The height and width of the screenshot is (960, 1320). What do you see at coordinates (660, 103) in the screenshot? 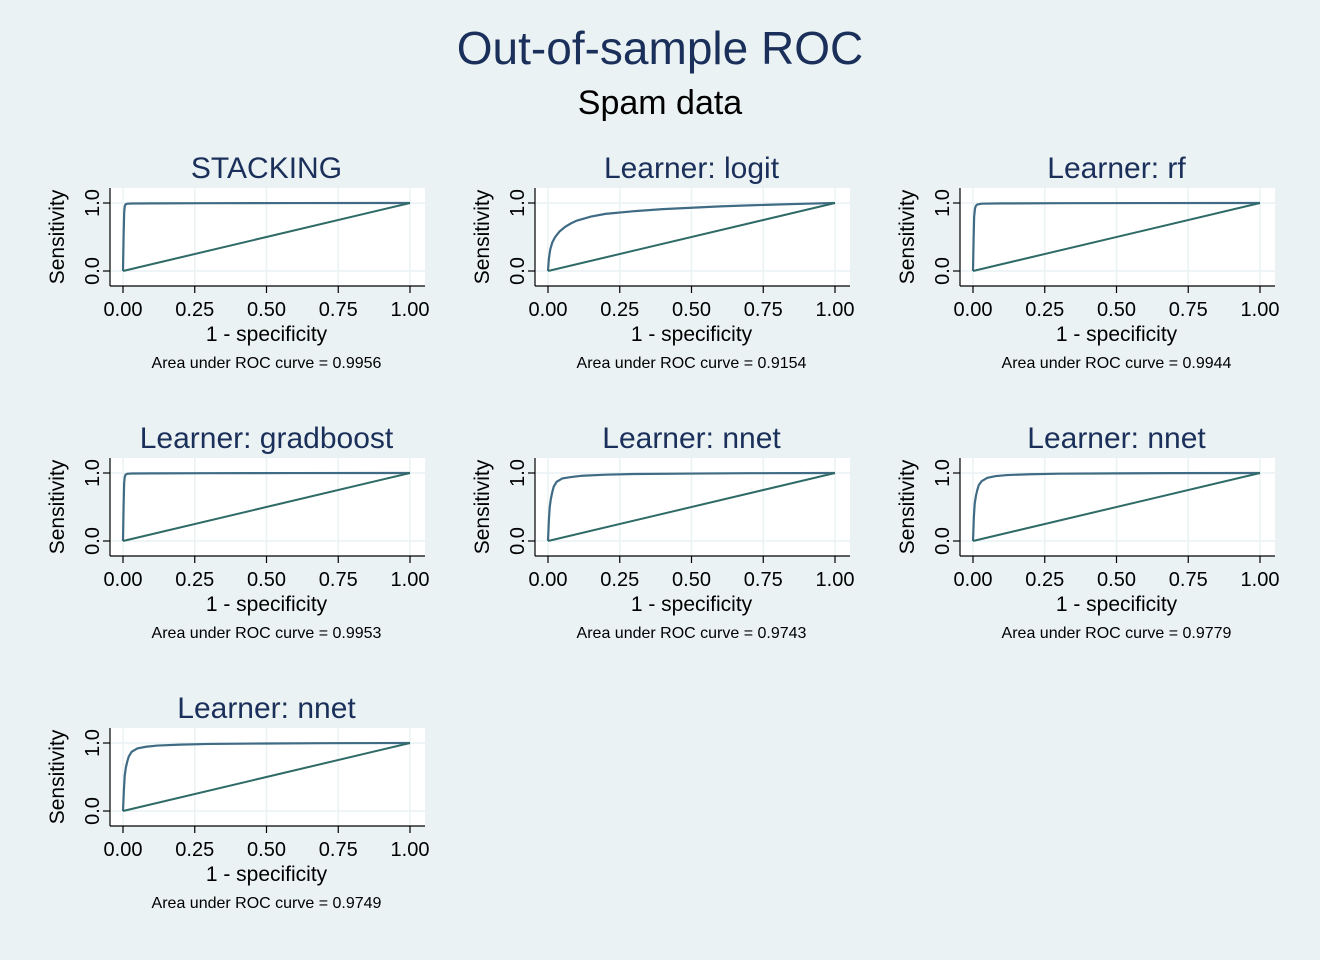
I see `sub-title: Spam data` at bounding box center [660, 103].